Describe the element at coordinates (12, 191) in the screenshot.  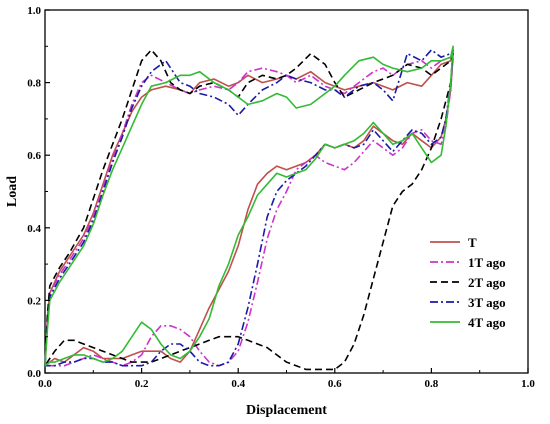
I see `y-axis-title: Load` at that location.